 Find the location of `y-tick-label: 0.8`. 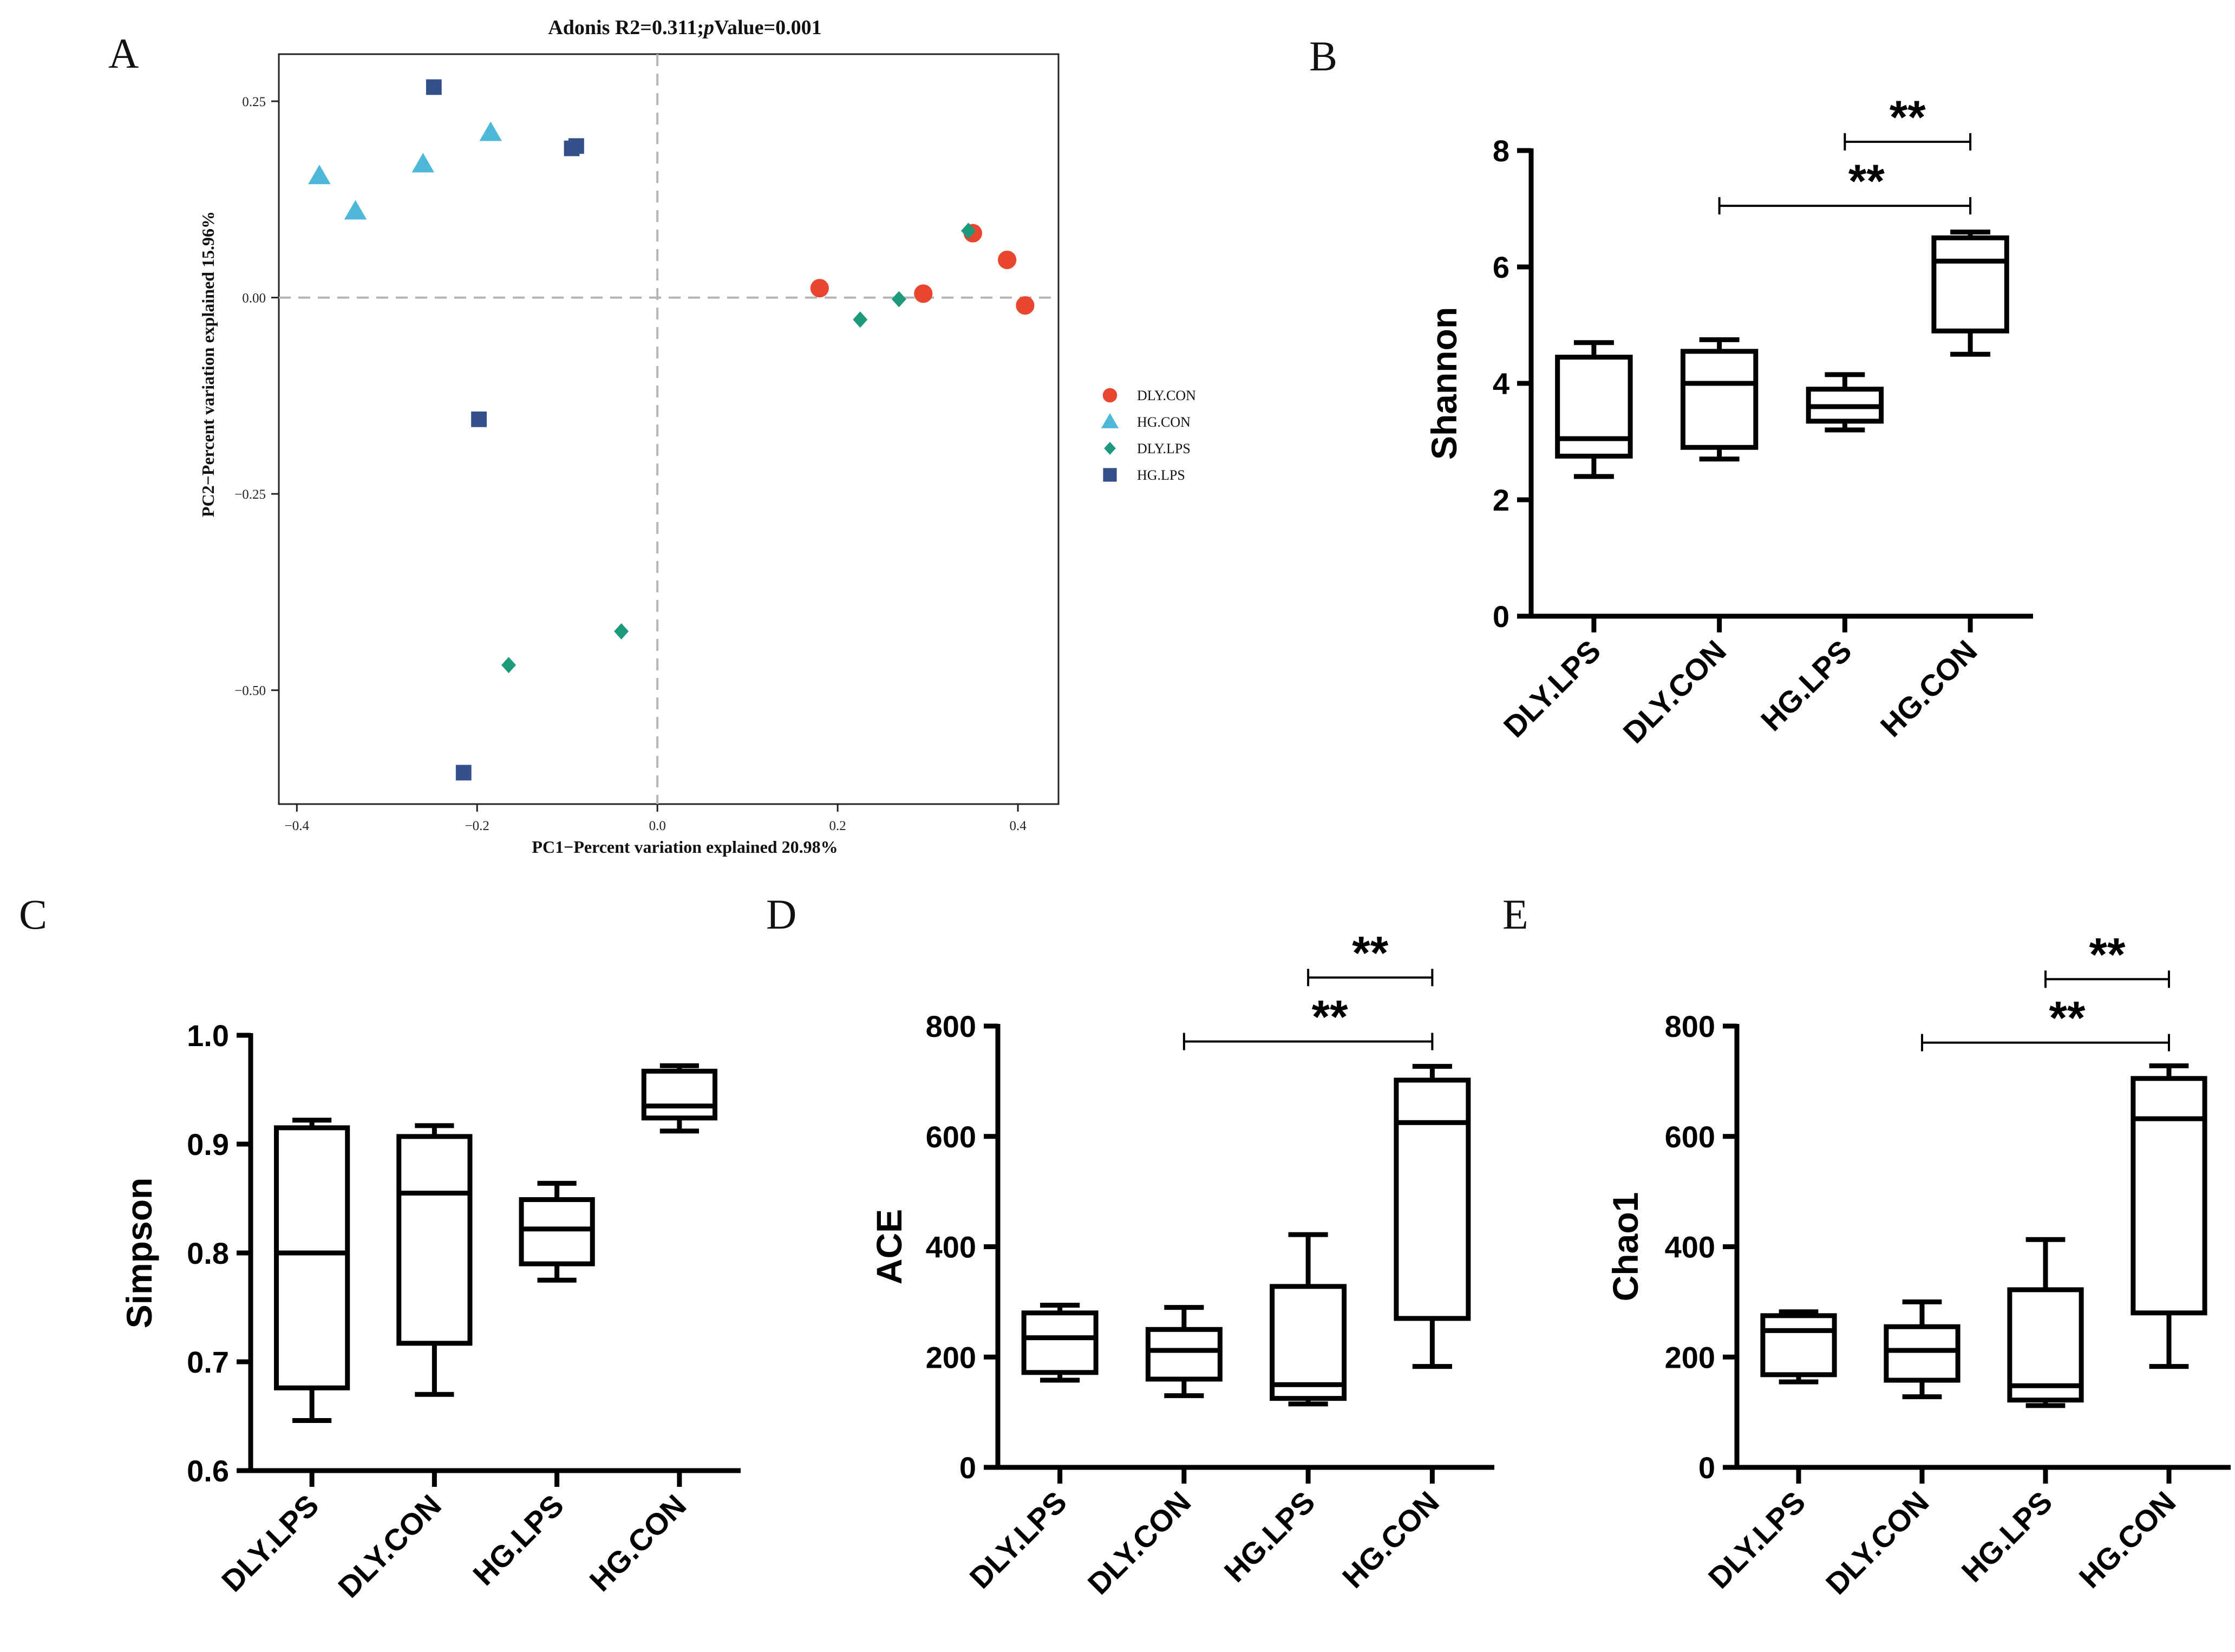

y-tick-label: 0.8 is located at coordinates (208, 1253).